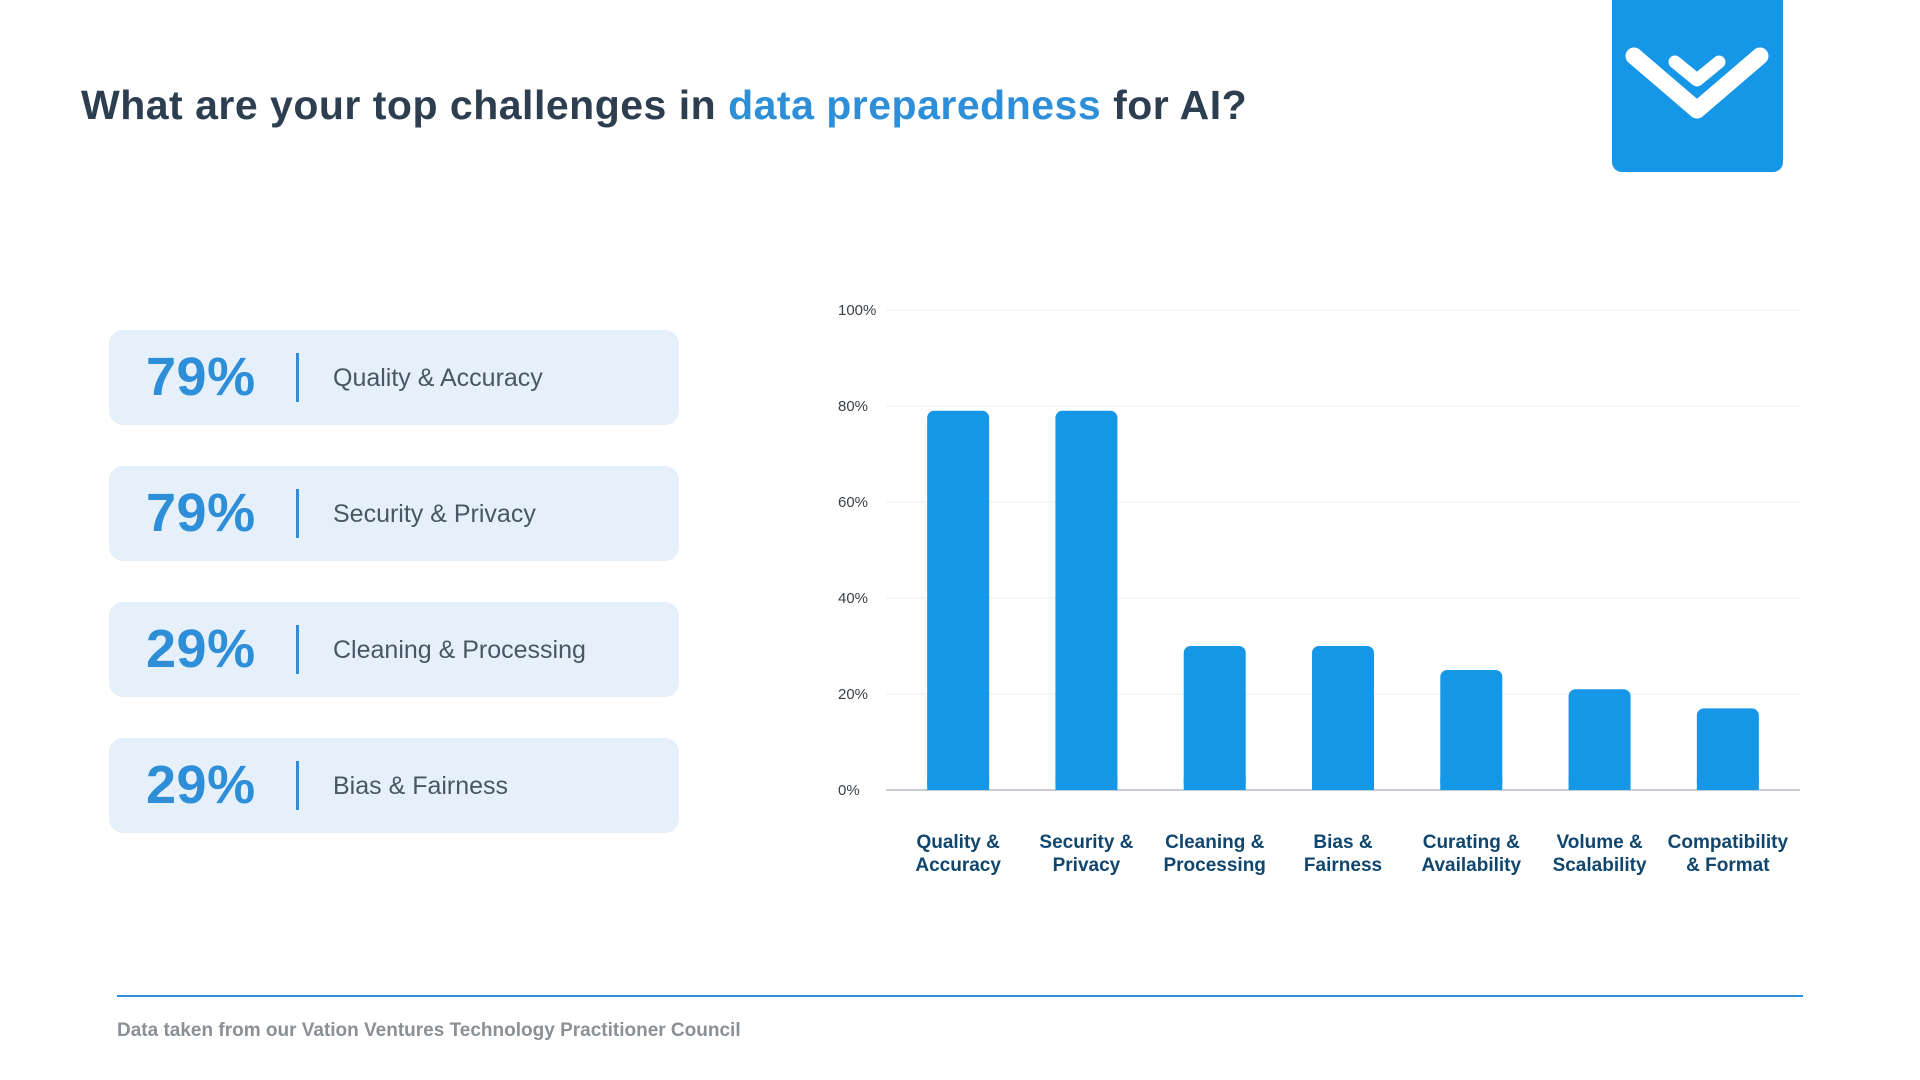  Describe the element at coordinates (1343, 854) in the screenshot. I see `x-tick-label: Bias & Fairness` at that location.